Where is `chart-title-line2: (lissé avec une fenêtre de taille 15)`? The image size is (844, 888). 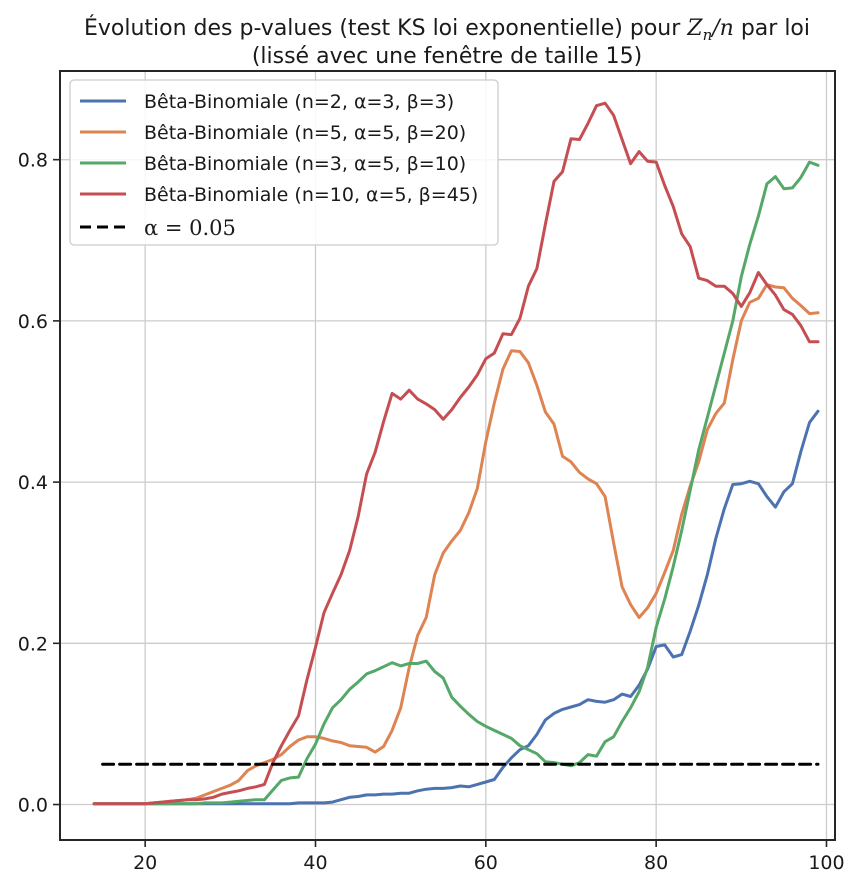
chart-title-line2: (lissé avec une fenêtre de taille 15) is located at coordinates (447, 56).